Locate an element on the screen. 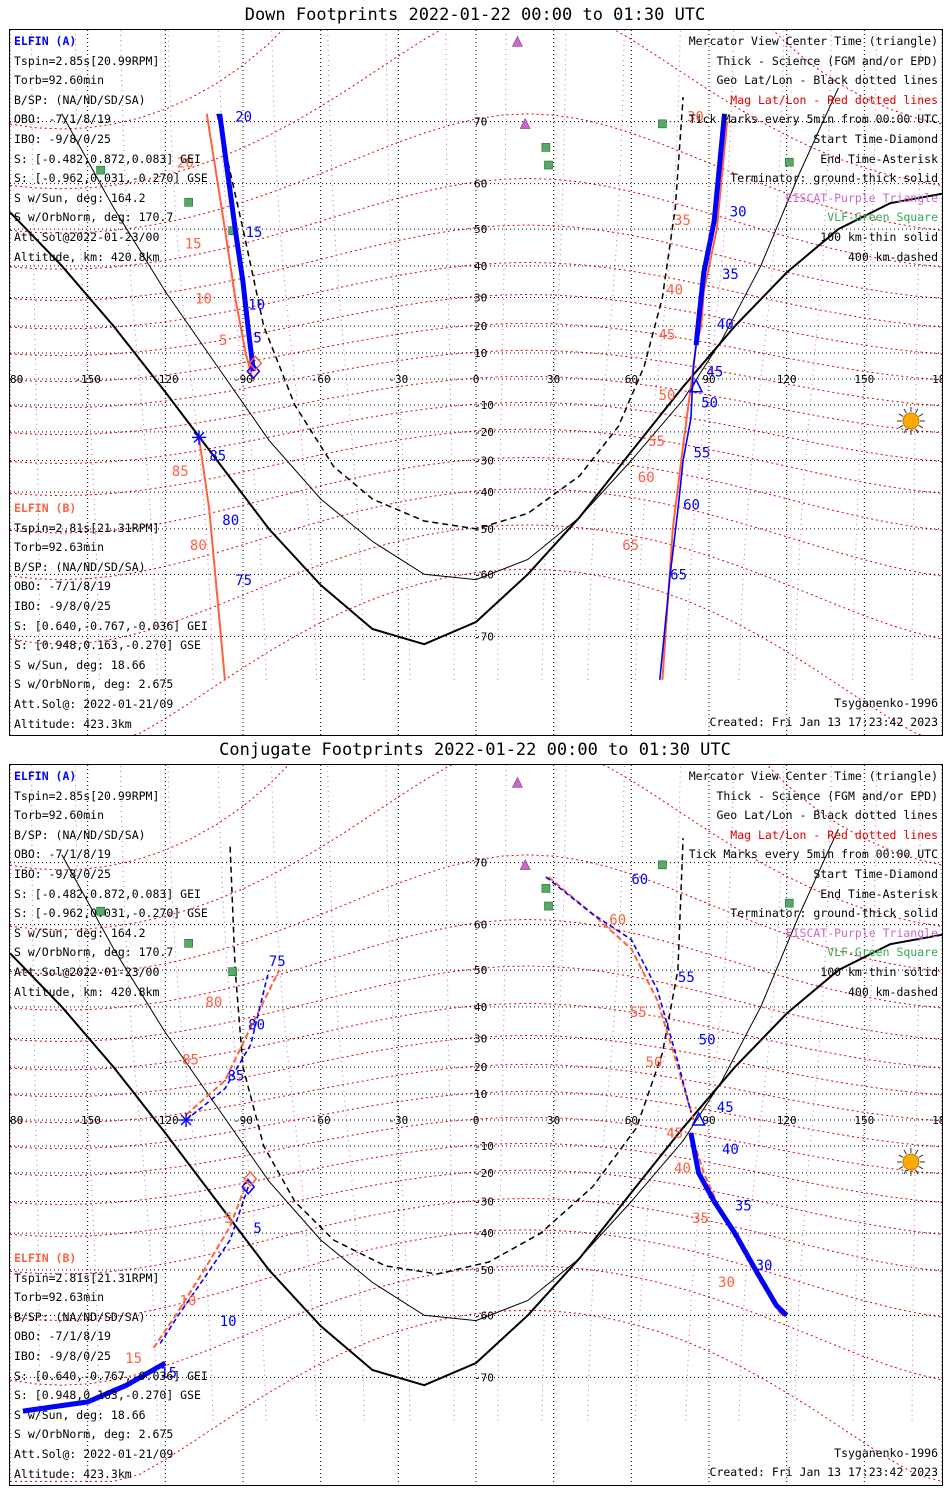 Image resolution: width=950 pixels, height=1500 pixels. lon-tick-label: 0 is located at coordinates (476, 379).